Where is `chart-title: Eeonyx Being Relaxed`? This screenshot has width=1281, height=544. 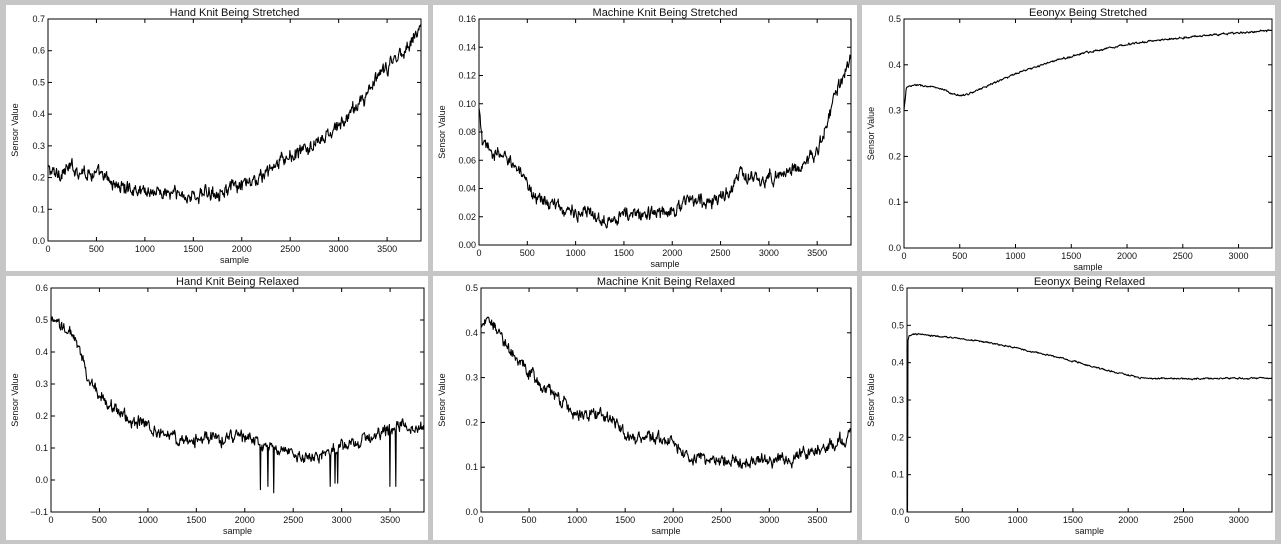 chart-title: Eeonyx Being Relaxed is located at coordinates (1089, 282).